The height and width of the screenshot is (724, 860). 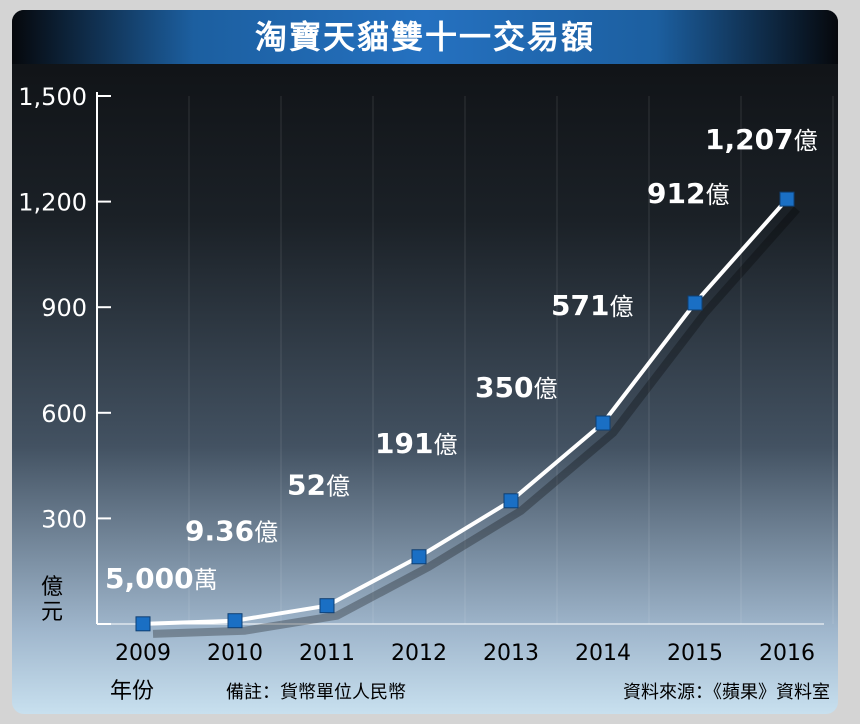 I want to click on data-label: 191億, so click(x=416, y=443).